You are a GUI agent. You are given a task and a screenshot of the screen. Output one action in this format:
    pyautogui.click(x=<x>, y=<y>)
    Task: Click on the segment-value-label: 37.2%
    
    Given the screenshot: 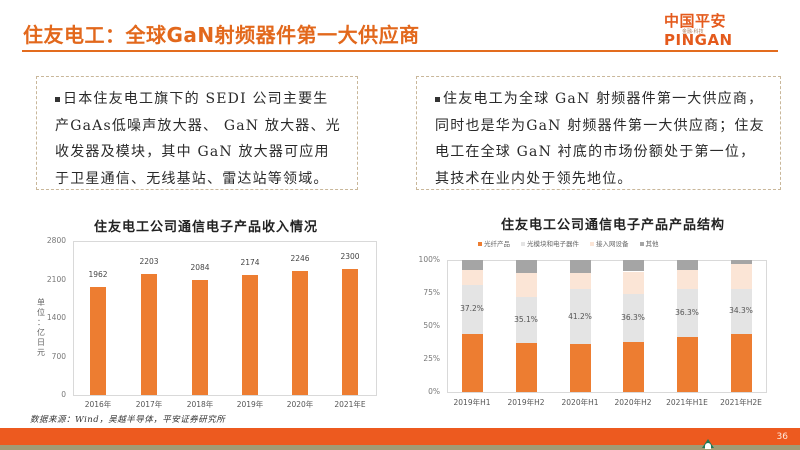 What is the action you would take?
    pyautogui.click(x=472, y=309)
    